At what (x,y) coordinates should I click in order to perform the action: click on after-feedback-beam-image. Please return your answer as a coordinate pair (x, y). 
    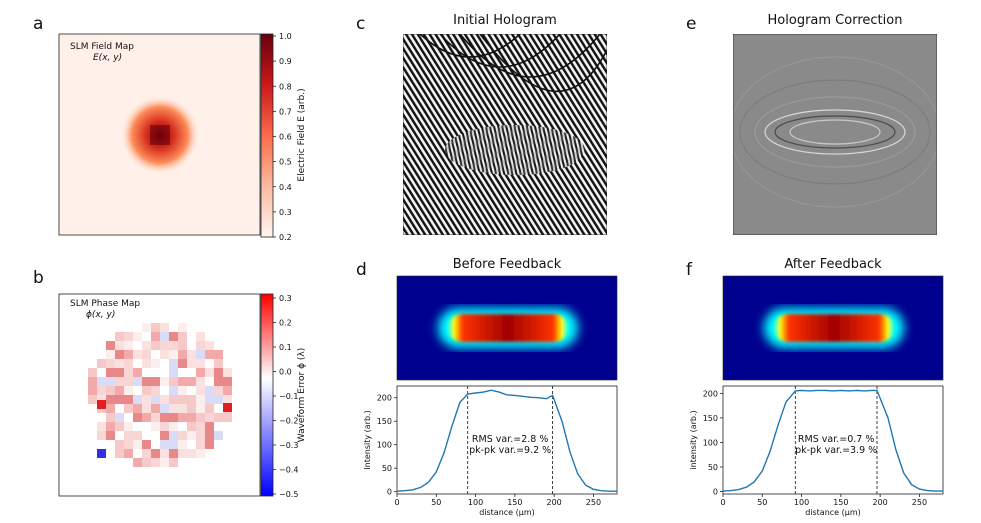
    Looking at the image, I should click on (833, 328).